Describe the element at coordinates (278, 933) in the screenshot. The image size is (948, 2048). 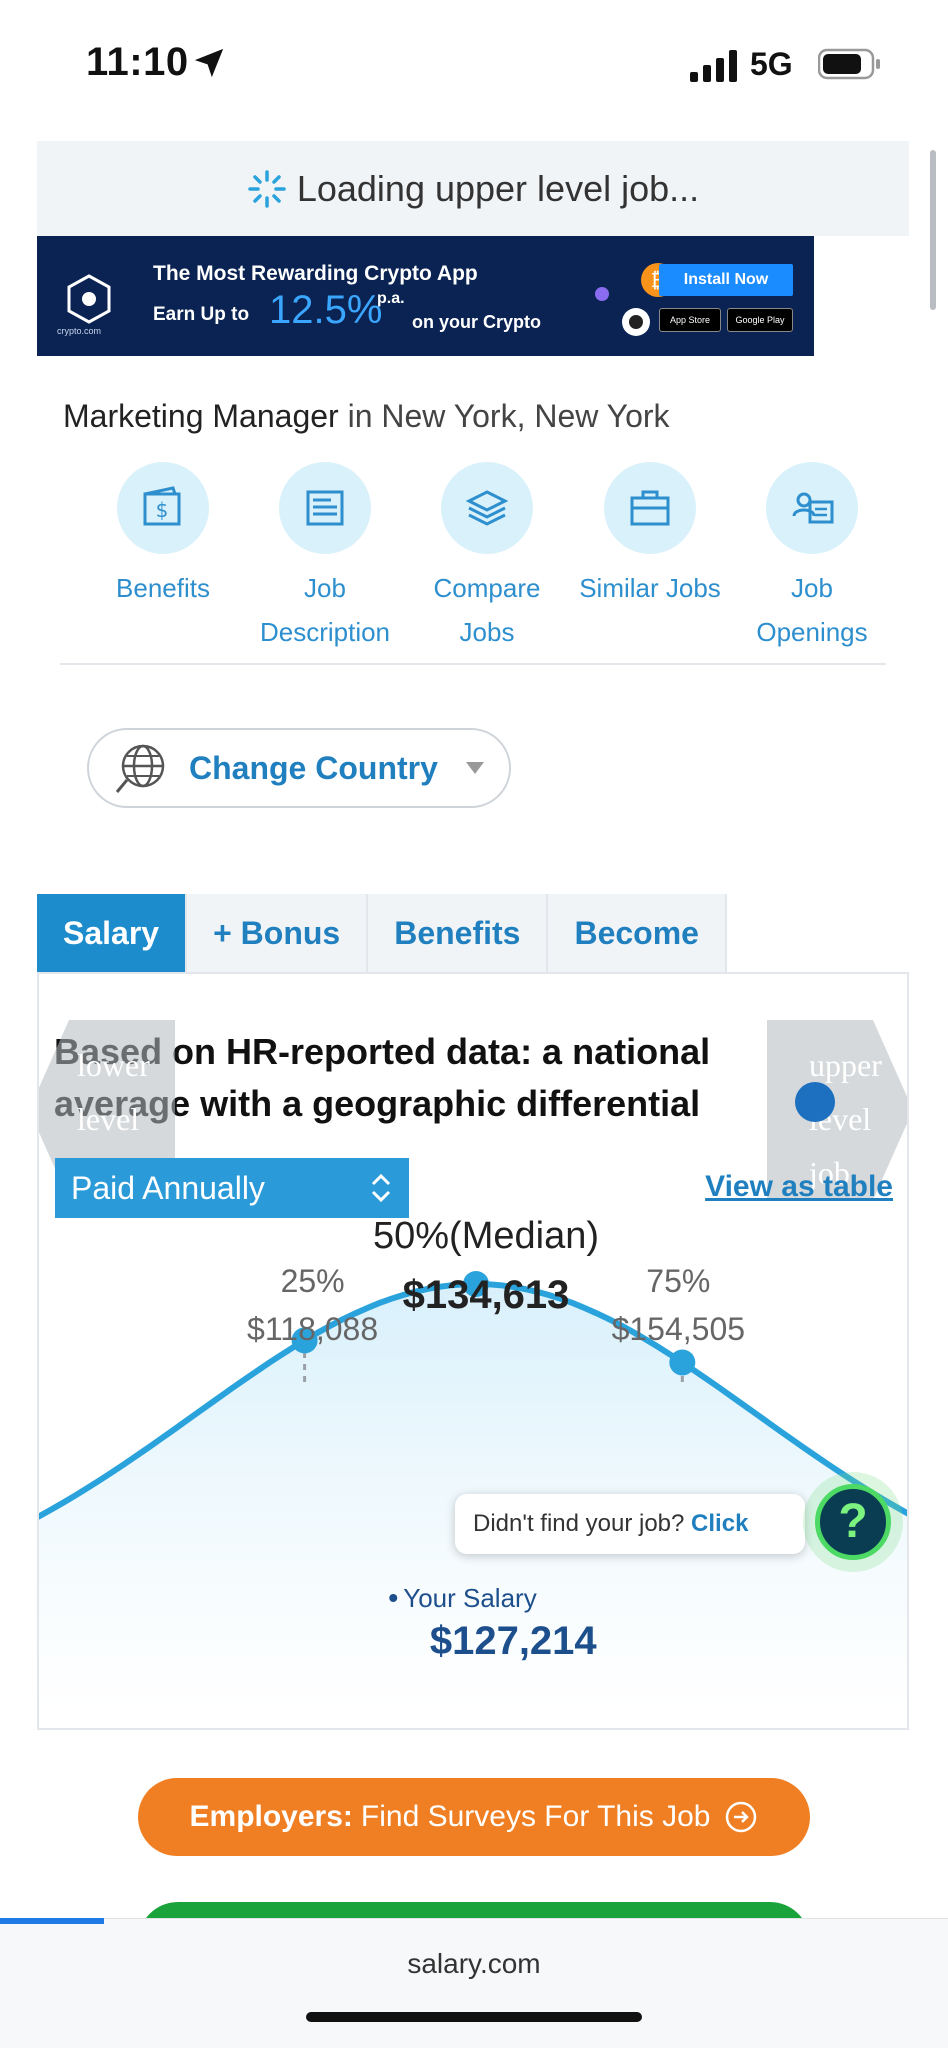
I see `tab-bonus: + Bonus` at that location.